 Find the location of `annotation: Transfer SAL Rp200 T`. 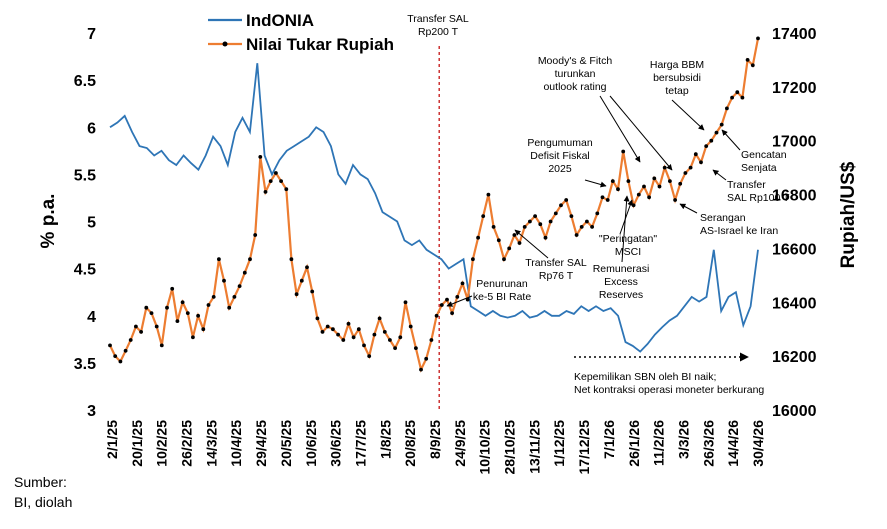

annotation: Transfer SAL Rp200 T is located at coordinates (438, 25).